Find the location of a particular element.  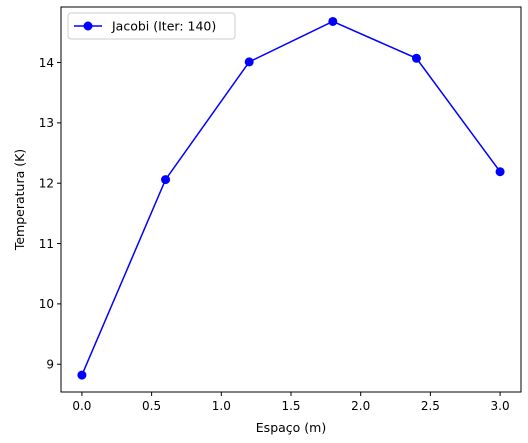

y-axis-title: Temperatura (K) is located at coordinates (19, 200).